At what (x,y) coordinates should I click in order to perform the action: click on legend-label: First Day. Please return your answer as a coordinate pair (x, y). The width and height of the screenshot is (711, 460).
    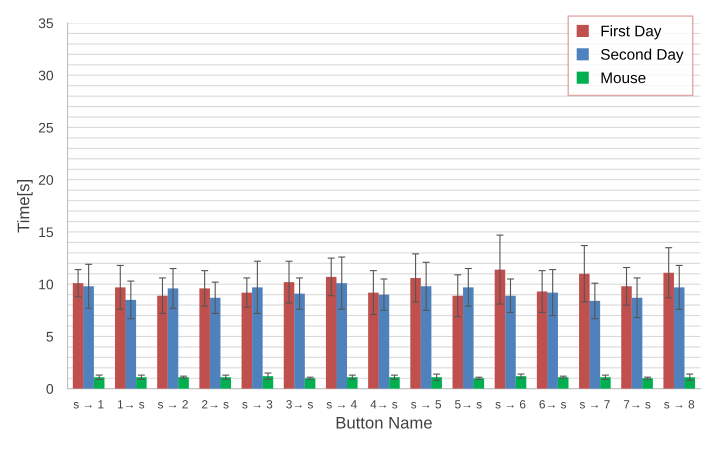
    Looking at the image, I should click on (632, 32).